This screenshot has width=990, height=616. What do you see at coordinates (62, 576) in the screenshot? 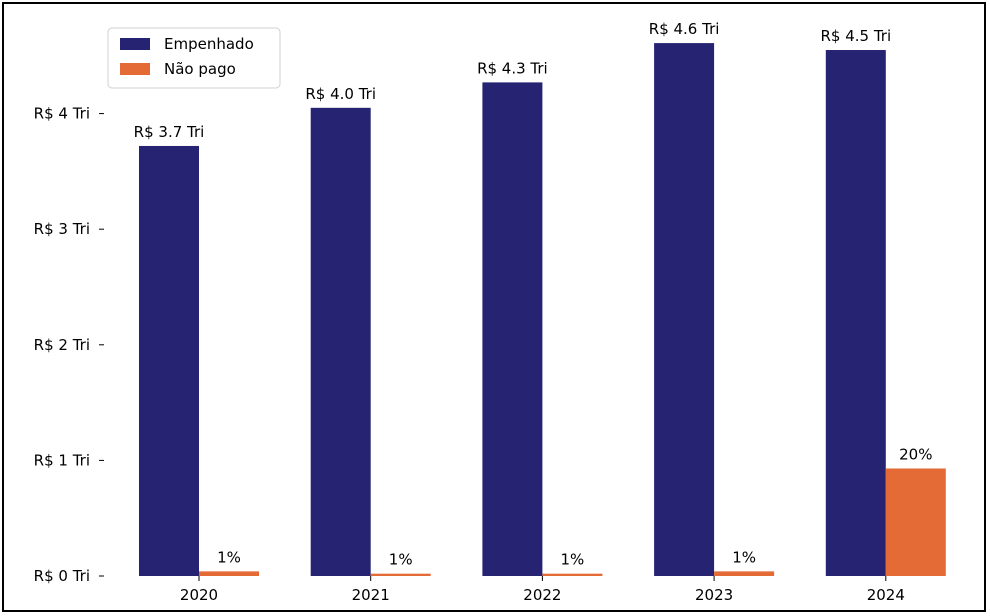
I see `y-tick-label: R$ 0 Tri` at bounding box center [62, 576].